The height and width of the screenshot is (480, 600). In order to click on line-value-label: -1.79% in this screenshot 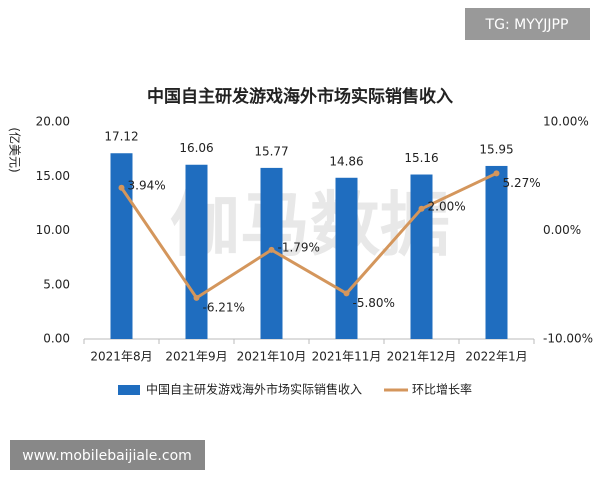, I will do `click(299, 247)`.